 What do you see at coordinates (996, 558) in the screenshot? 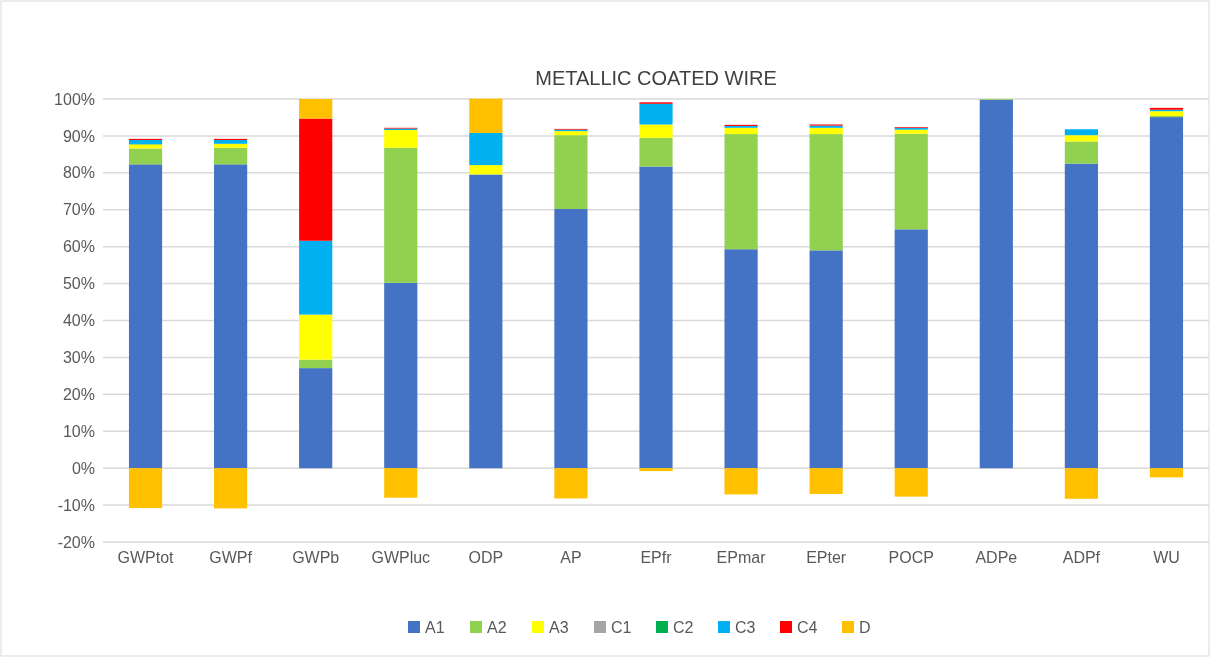
I see `x-tick-label: ADPe` at bounding box center [996, 558].